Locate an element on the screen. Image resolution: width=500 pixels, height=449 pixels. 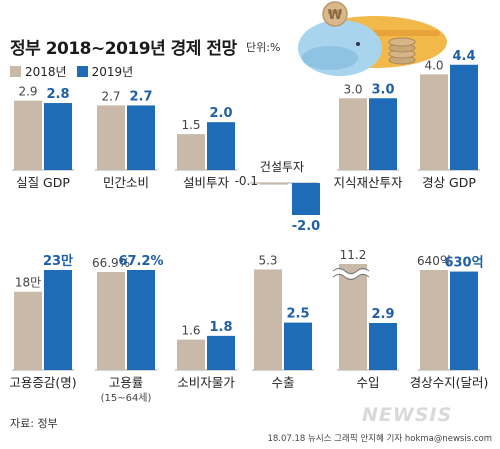
panel-3-bar-2019 is located at coordinates (221, 146).